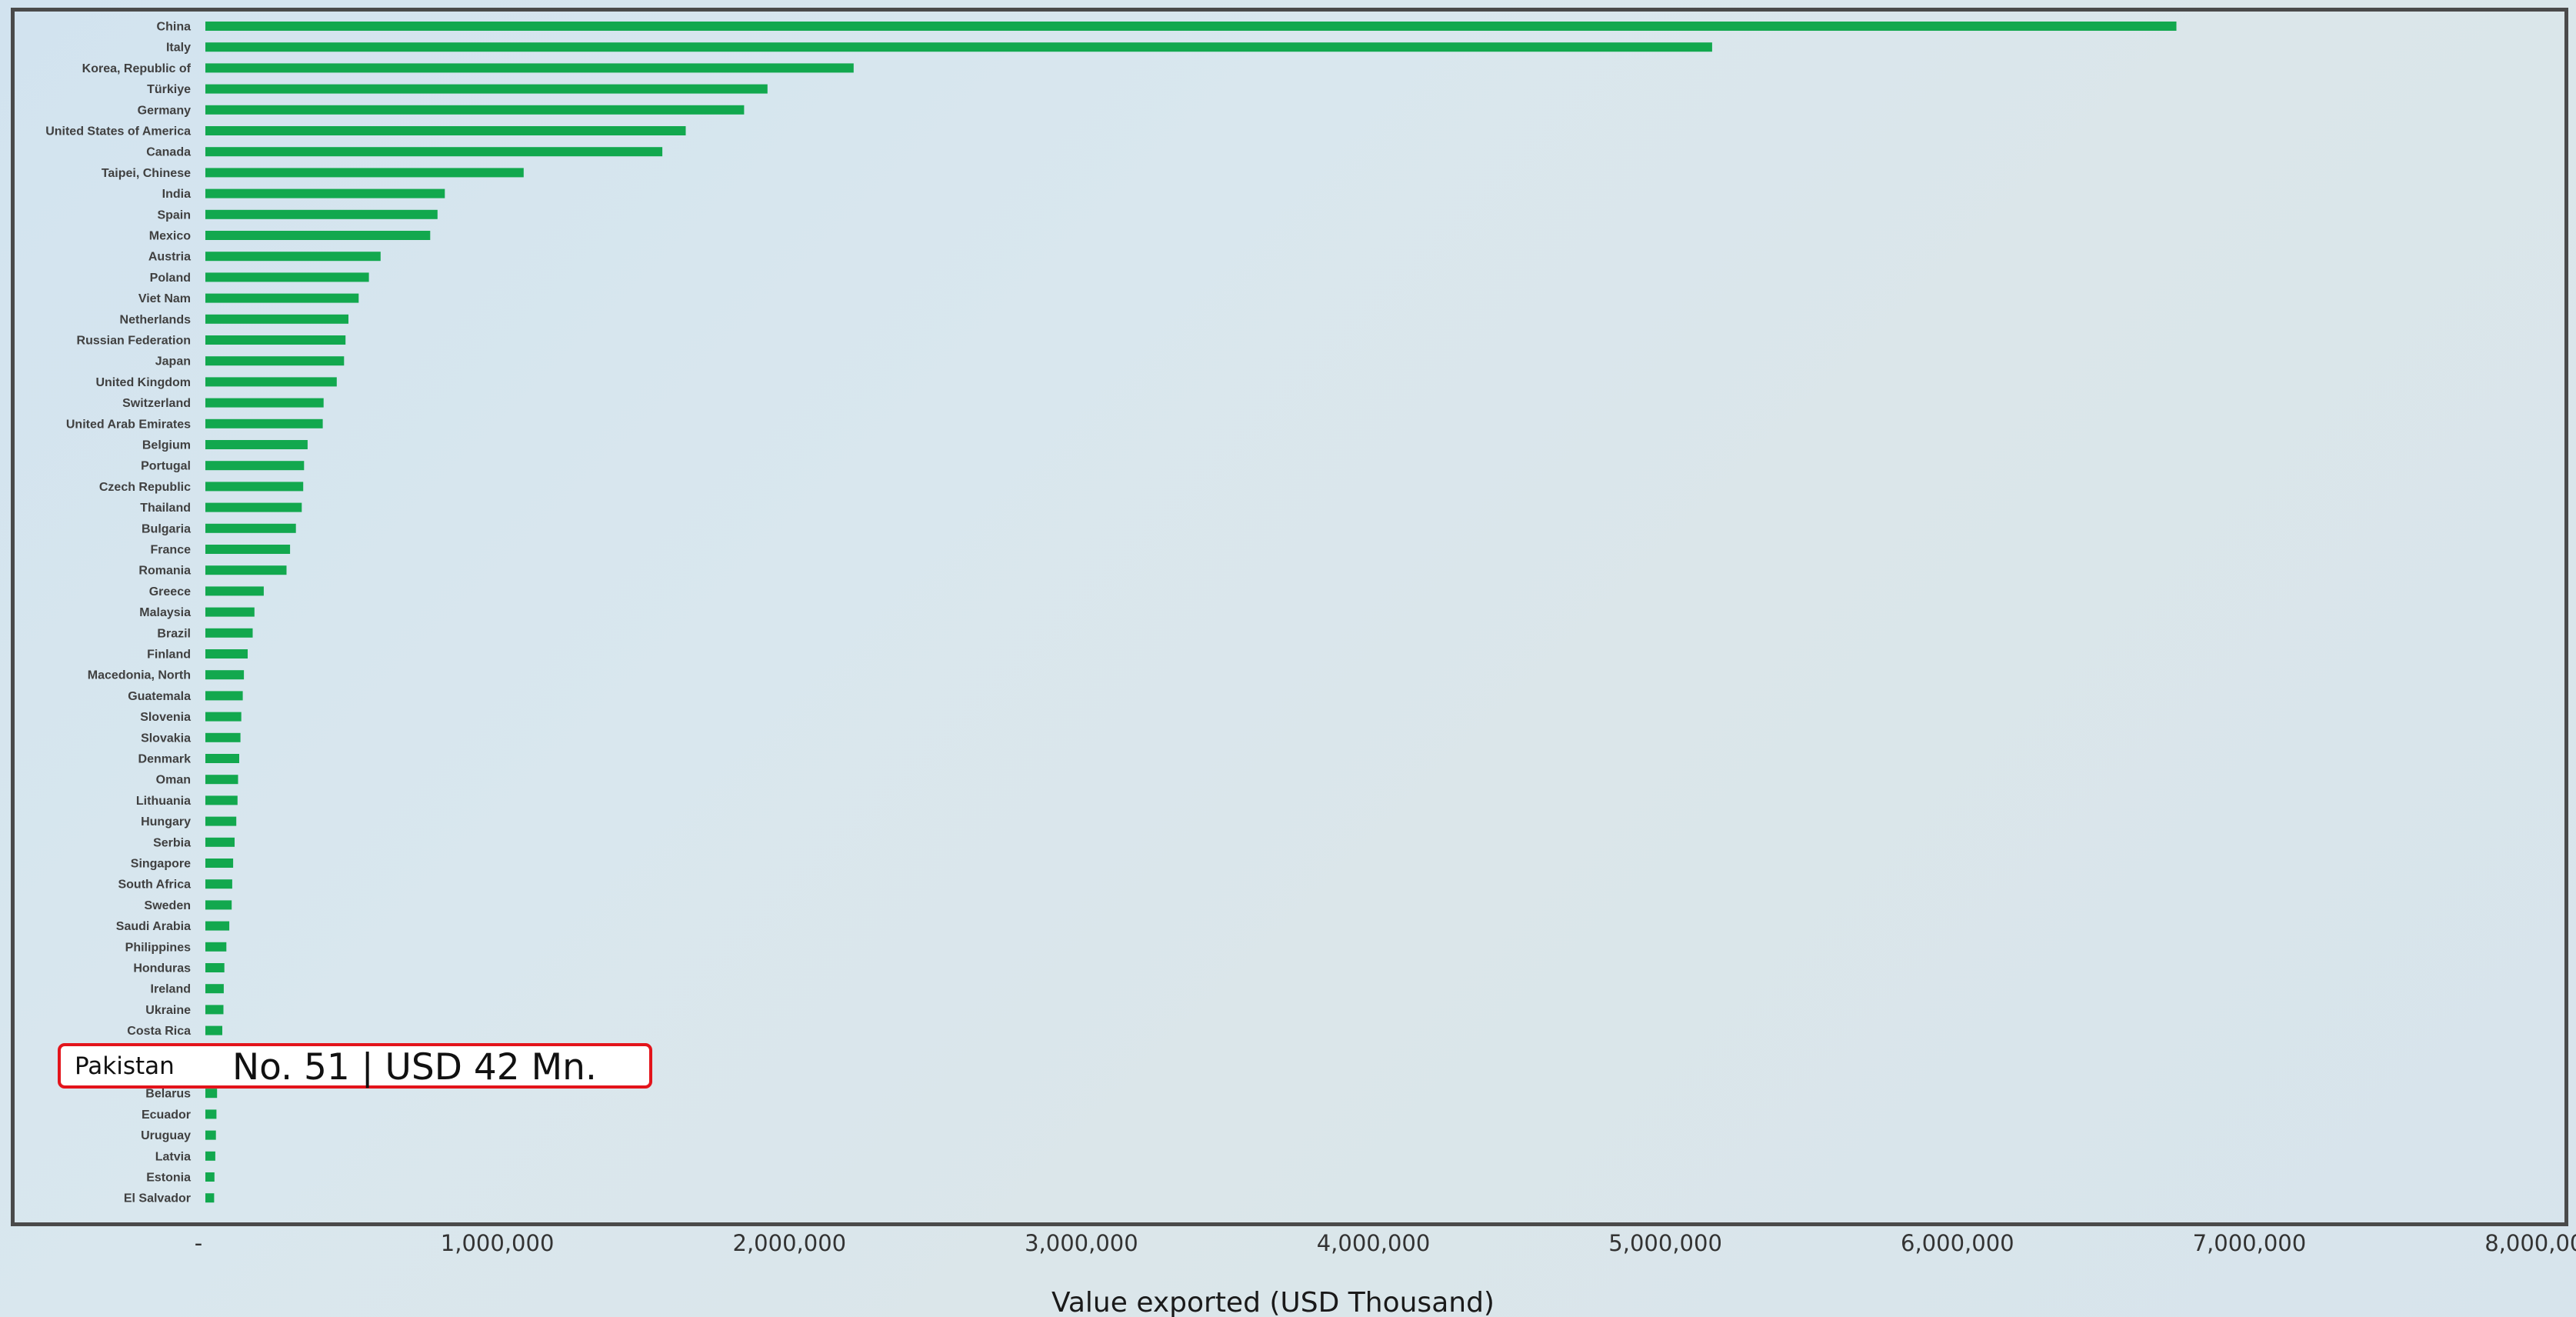 The image size is (2576, 1317). Describe the element at coordinates (276, 319) in the screenshot. I see `bar-netherlands` at that location.